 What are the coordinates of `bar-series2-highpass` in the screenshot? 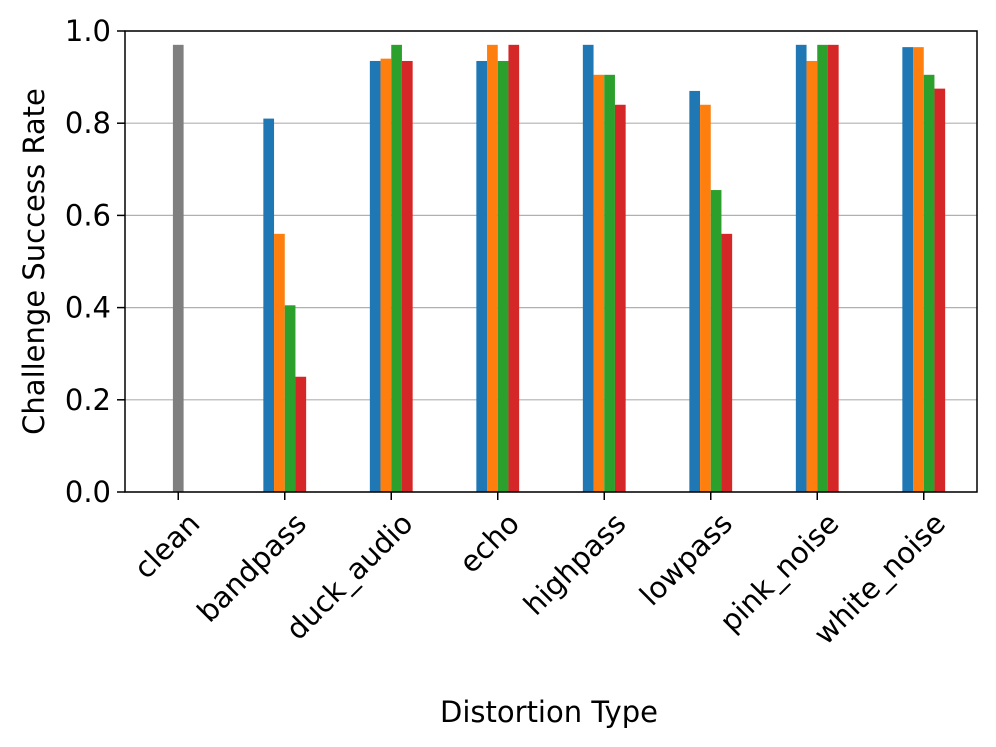 It's located at (599, 283).